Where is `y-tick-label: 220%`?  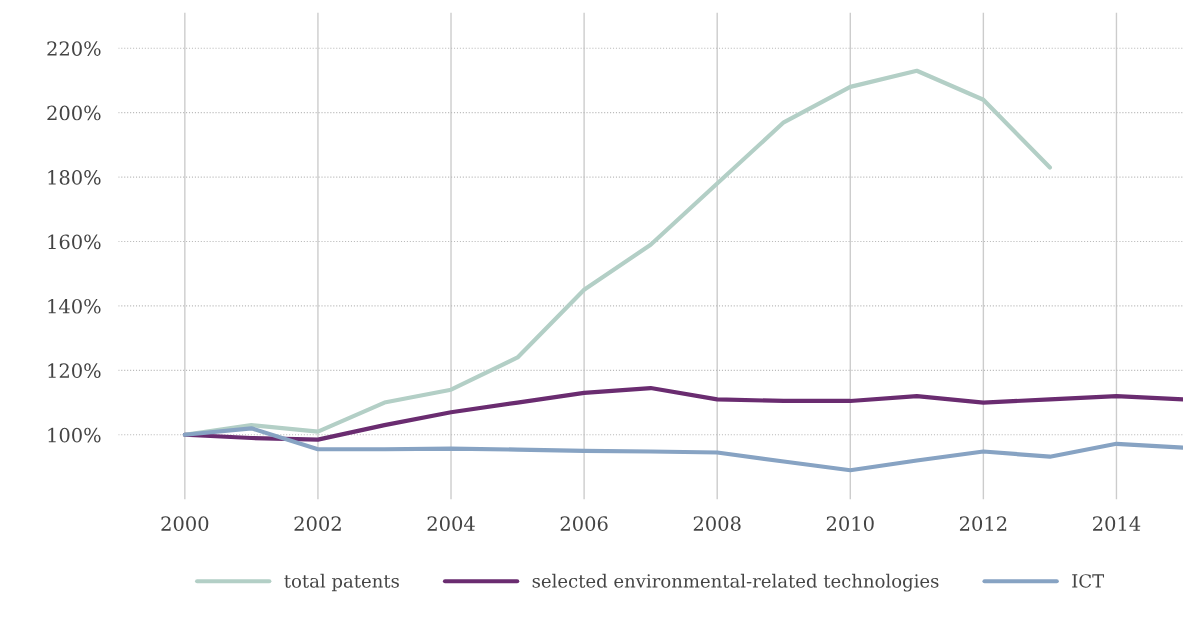 y-tick-label: 220% is located at coordinates (74, 48).